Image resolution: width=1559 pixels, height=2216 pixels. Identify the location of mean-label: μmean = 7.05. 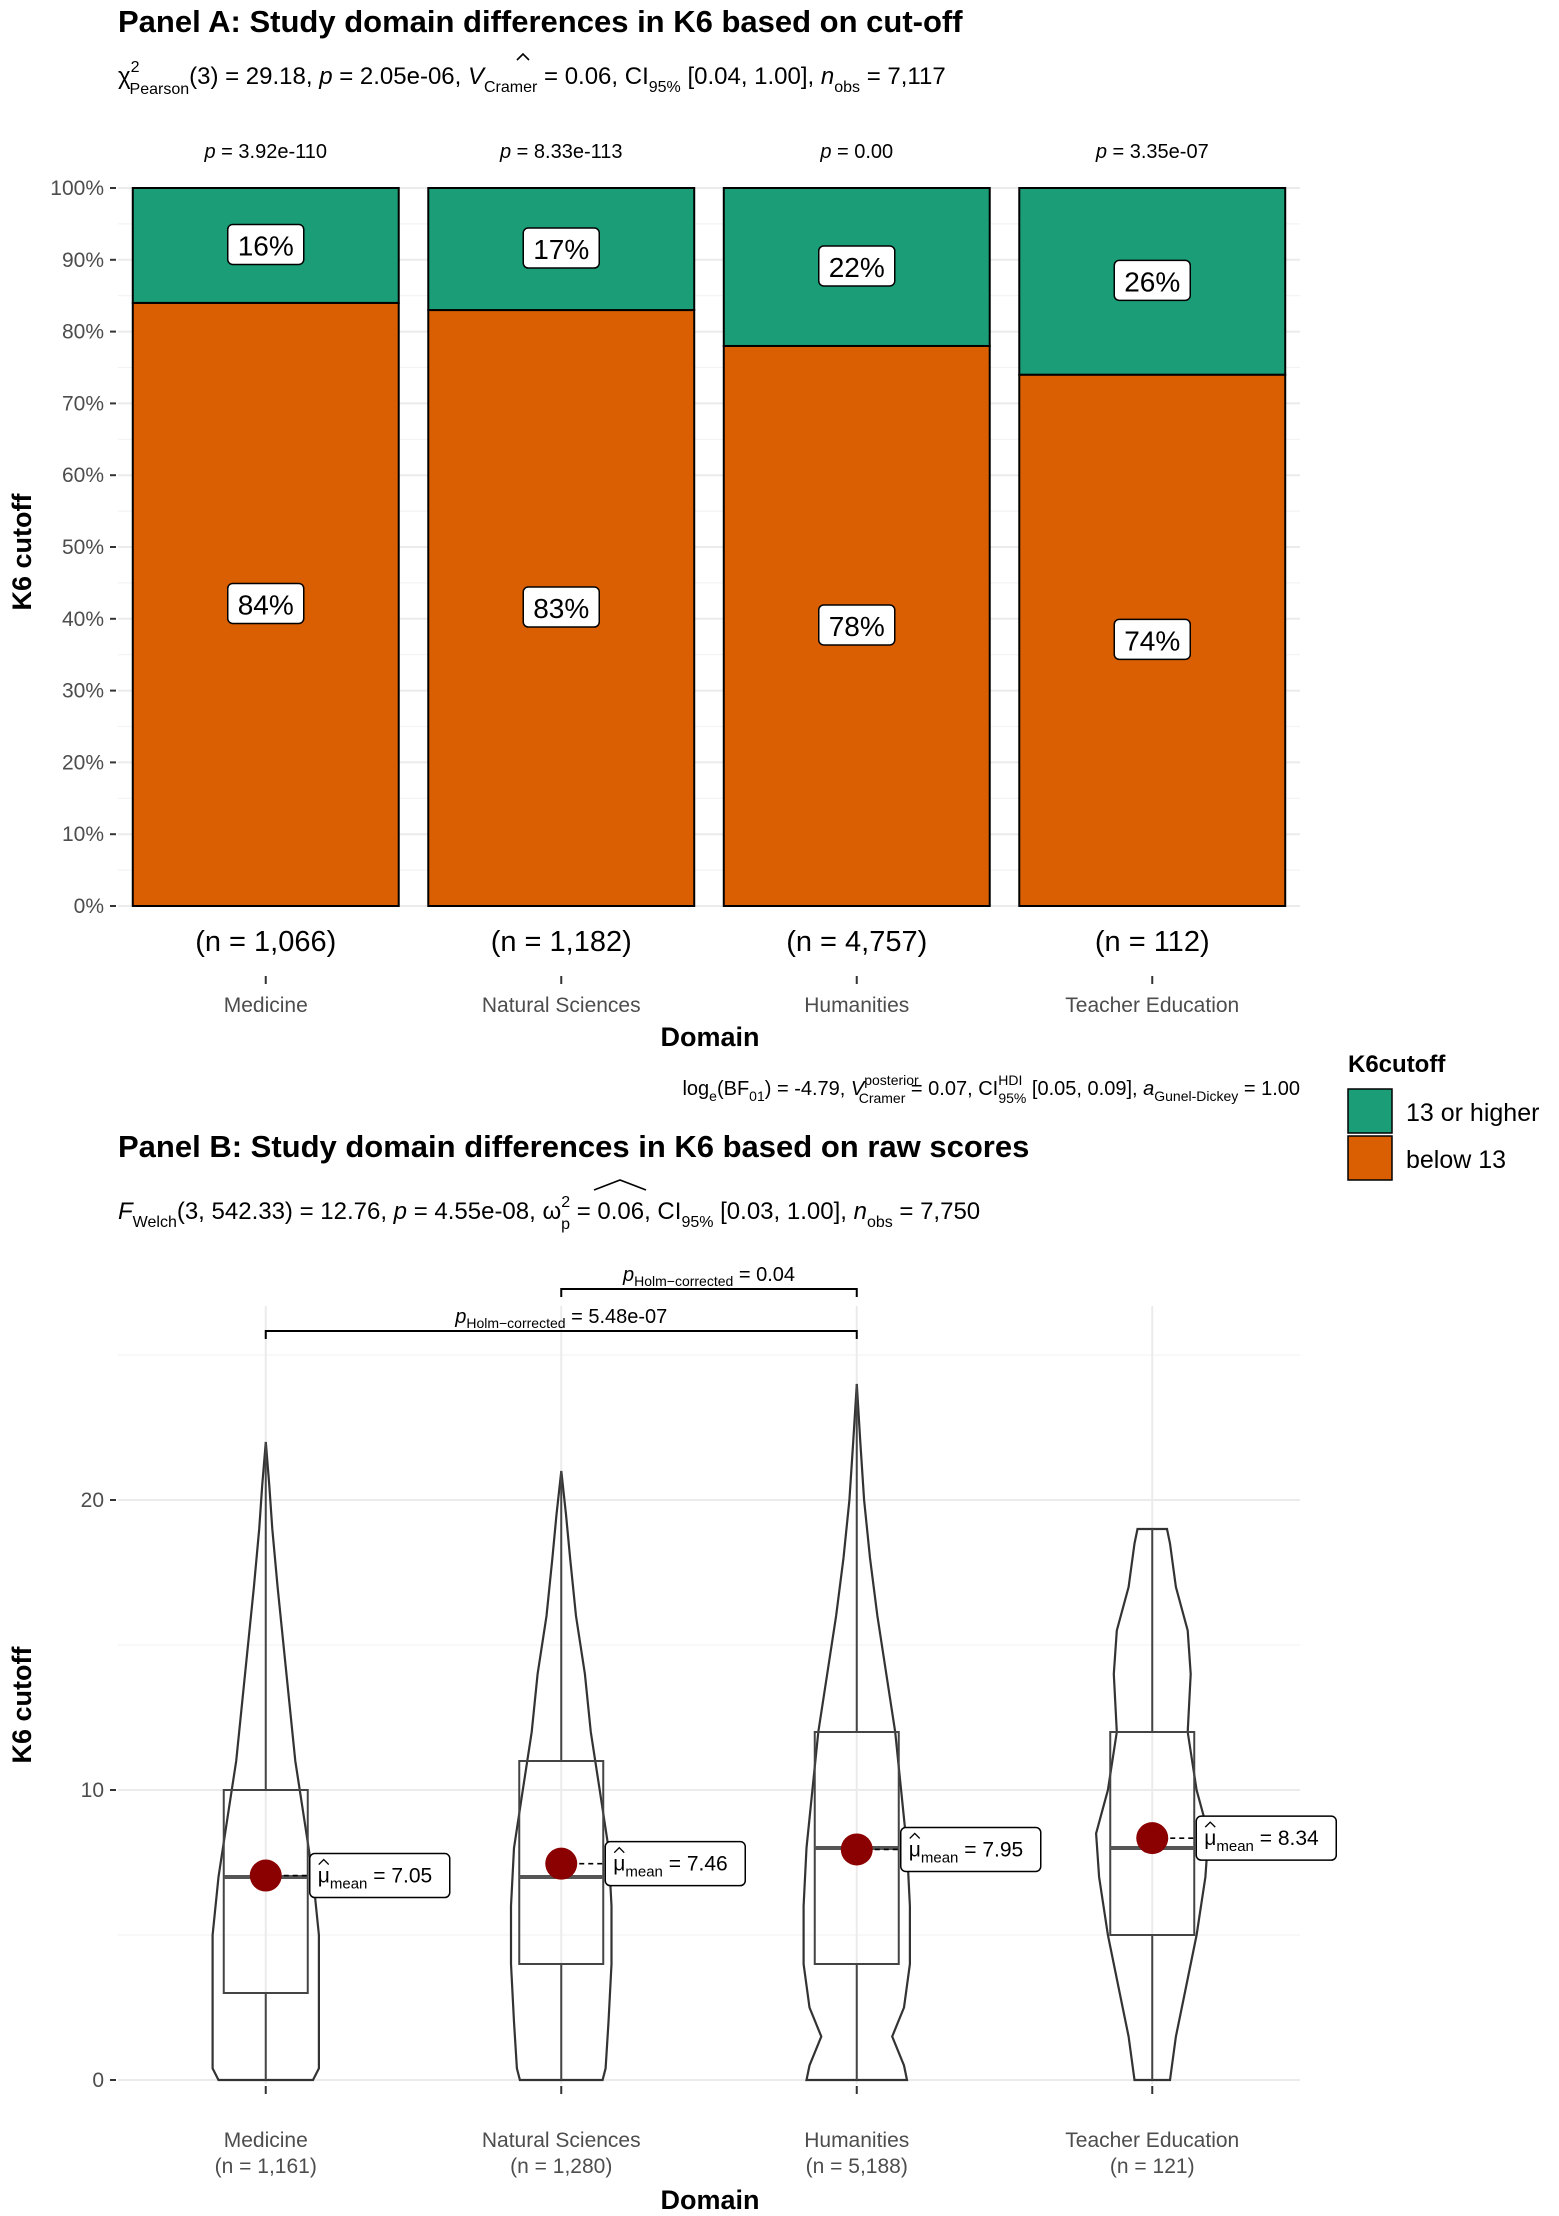
(375, 1879).